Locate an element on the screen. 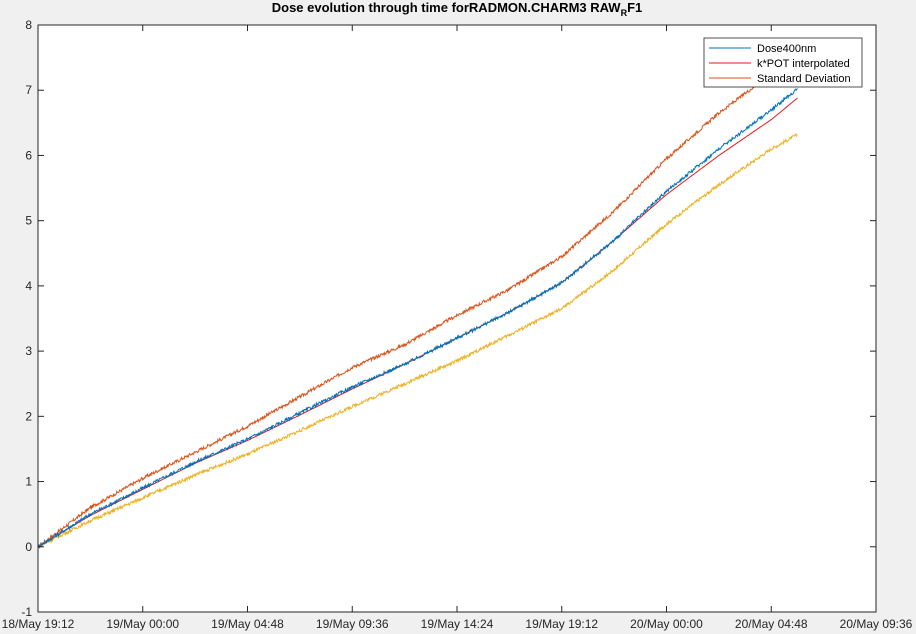  title-subscript: R is located at coordinates (624, 13).